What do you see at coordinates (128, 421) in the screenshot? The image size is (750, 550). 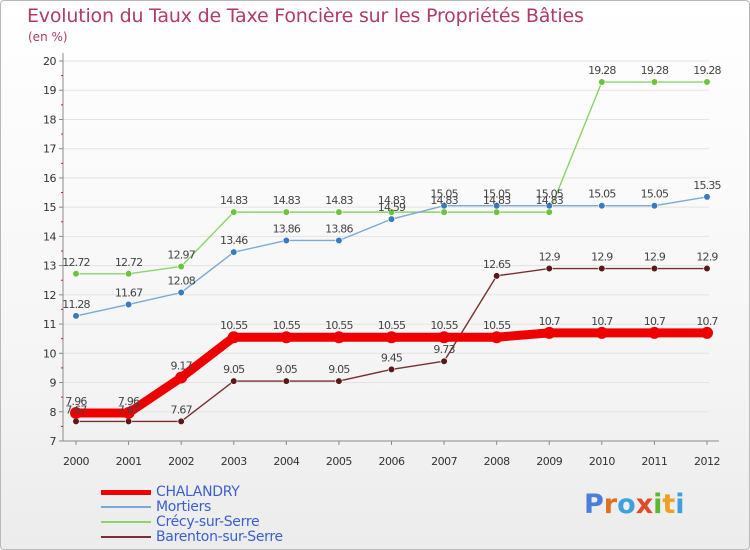 I see `data-point-barenton-sur-serre-2001` at bounding box center [128, 421].